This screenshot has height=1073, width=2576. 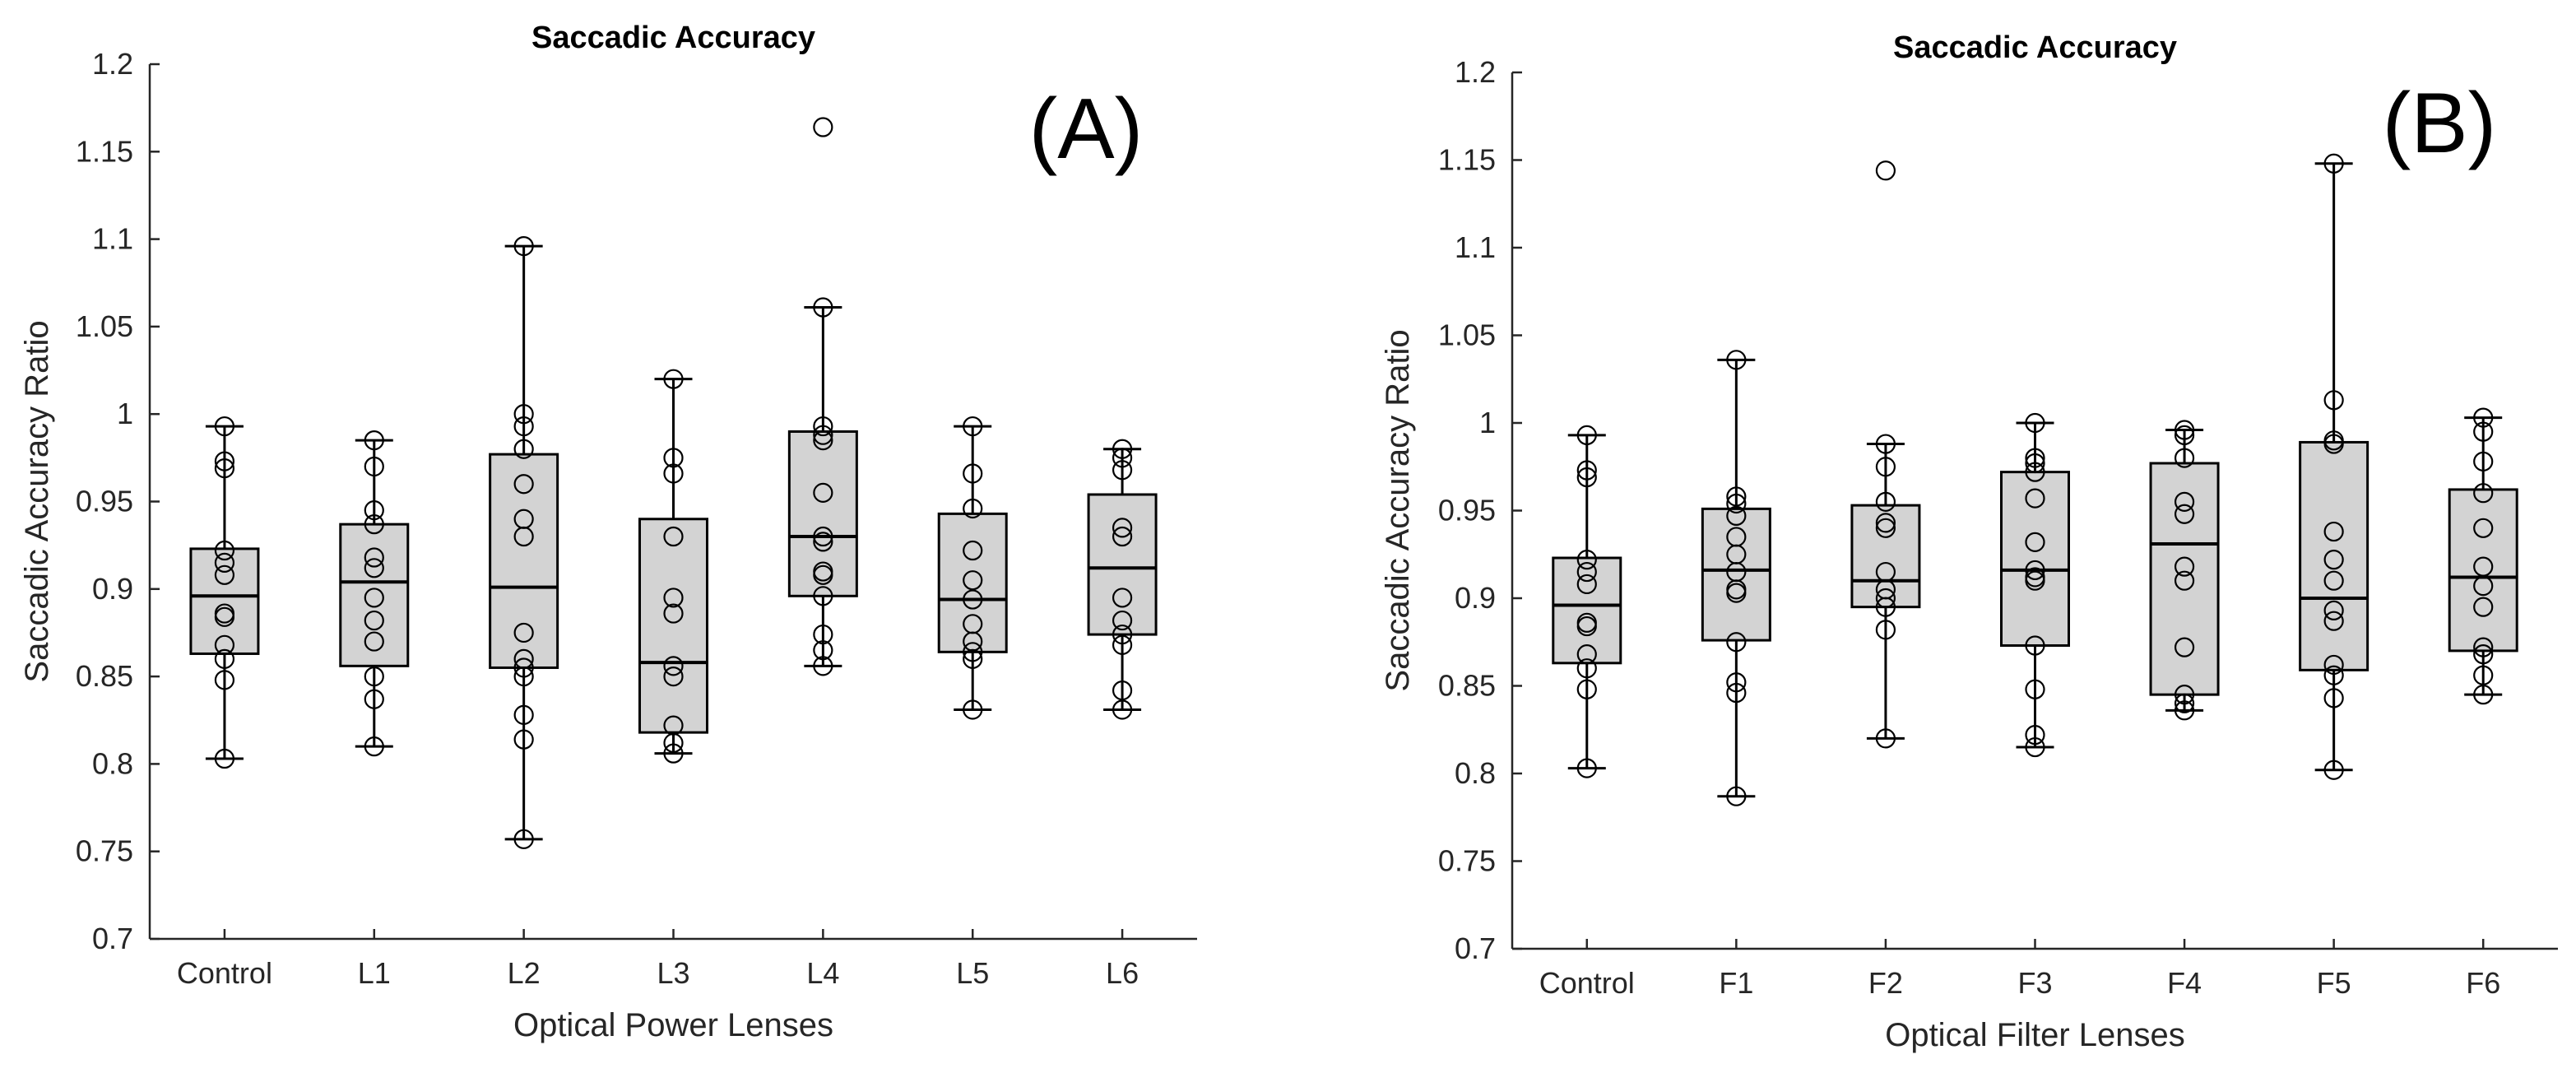 What do you see at coordinates (1736, 574) in the screenshot?
I see `box-f1` at bounding box center [1736, 574].